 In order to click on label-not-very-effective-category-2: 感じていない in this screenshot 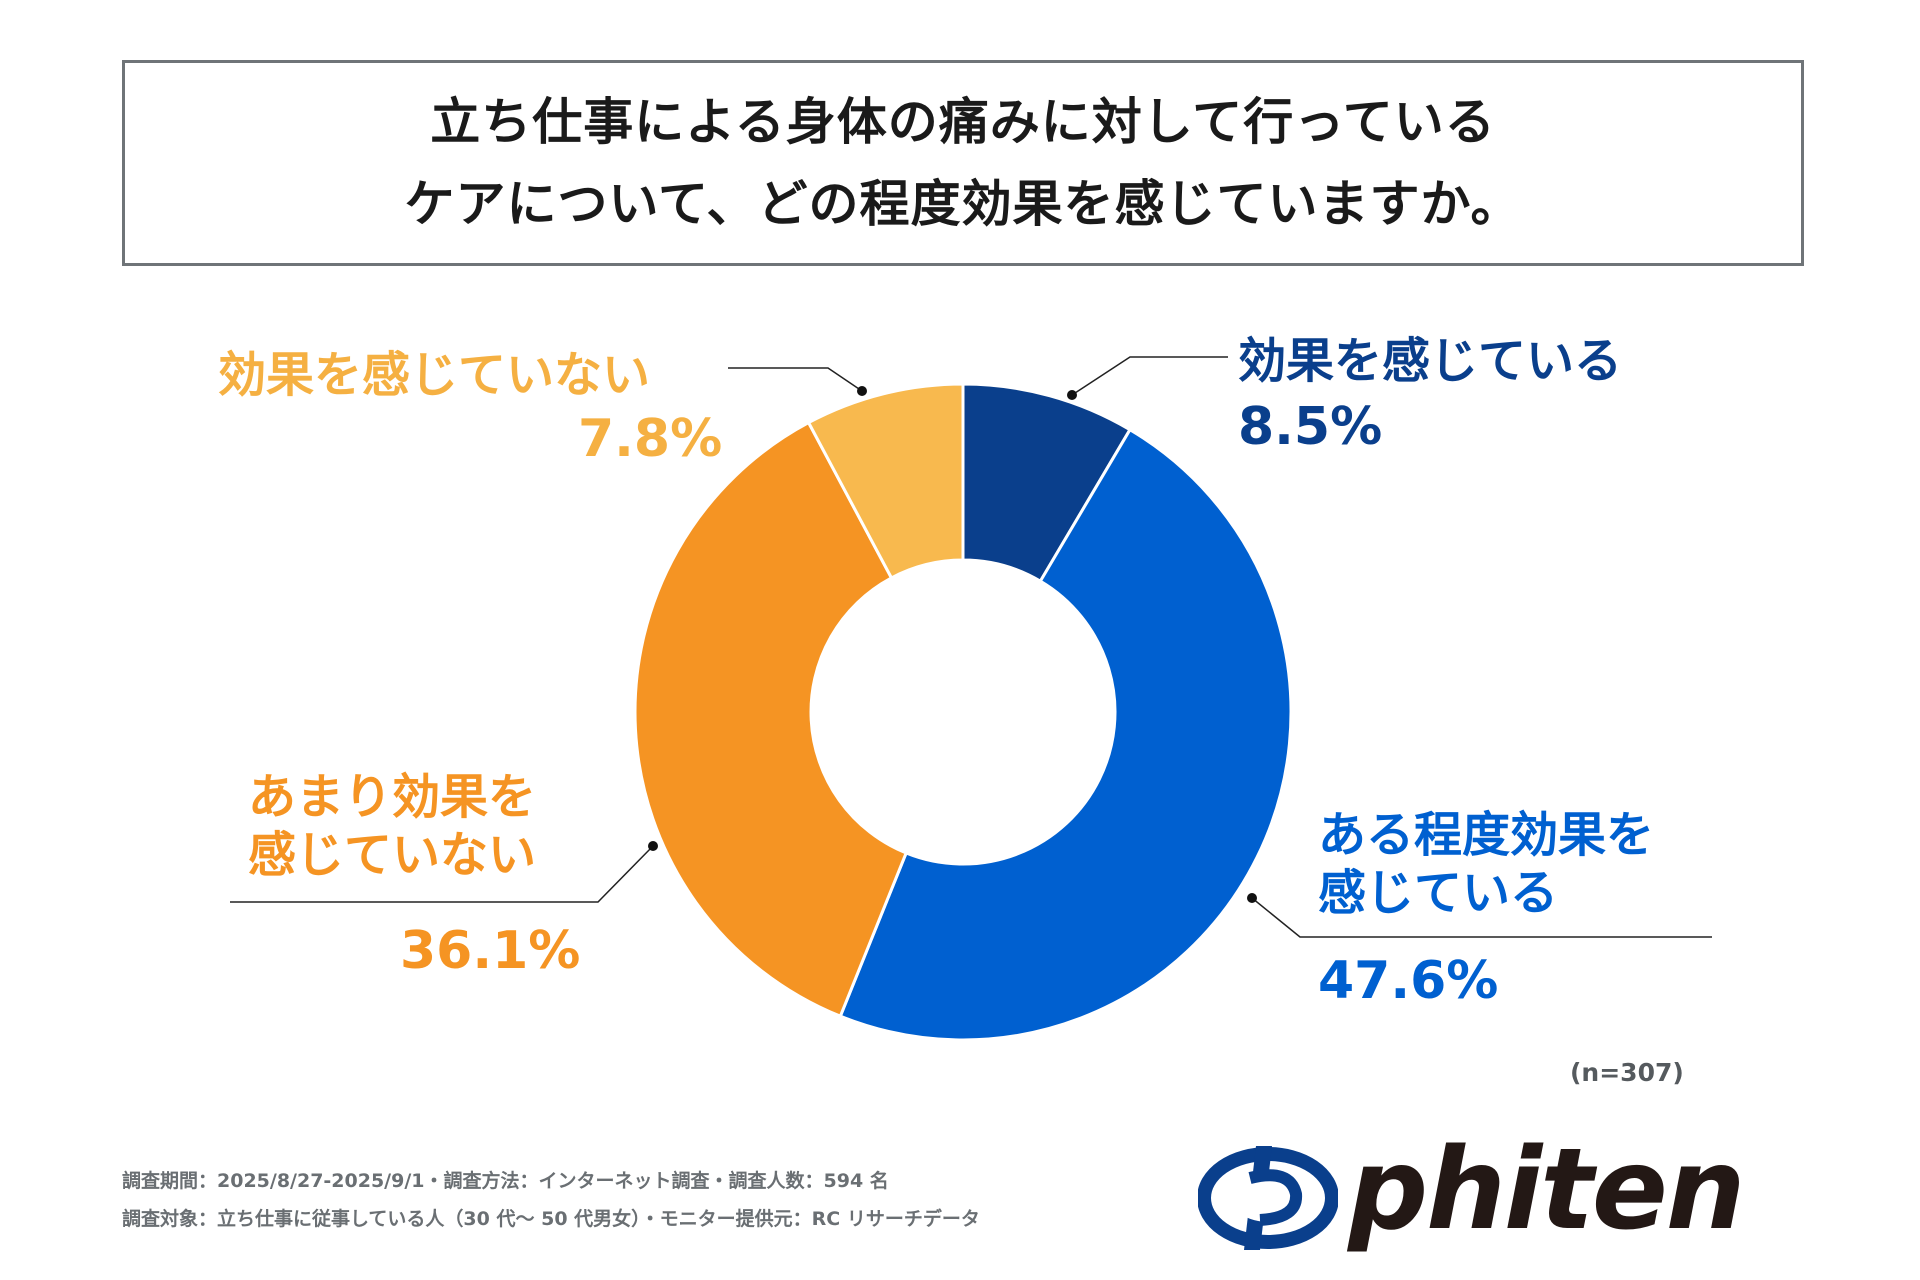, I will do `click(392, 855)`.